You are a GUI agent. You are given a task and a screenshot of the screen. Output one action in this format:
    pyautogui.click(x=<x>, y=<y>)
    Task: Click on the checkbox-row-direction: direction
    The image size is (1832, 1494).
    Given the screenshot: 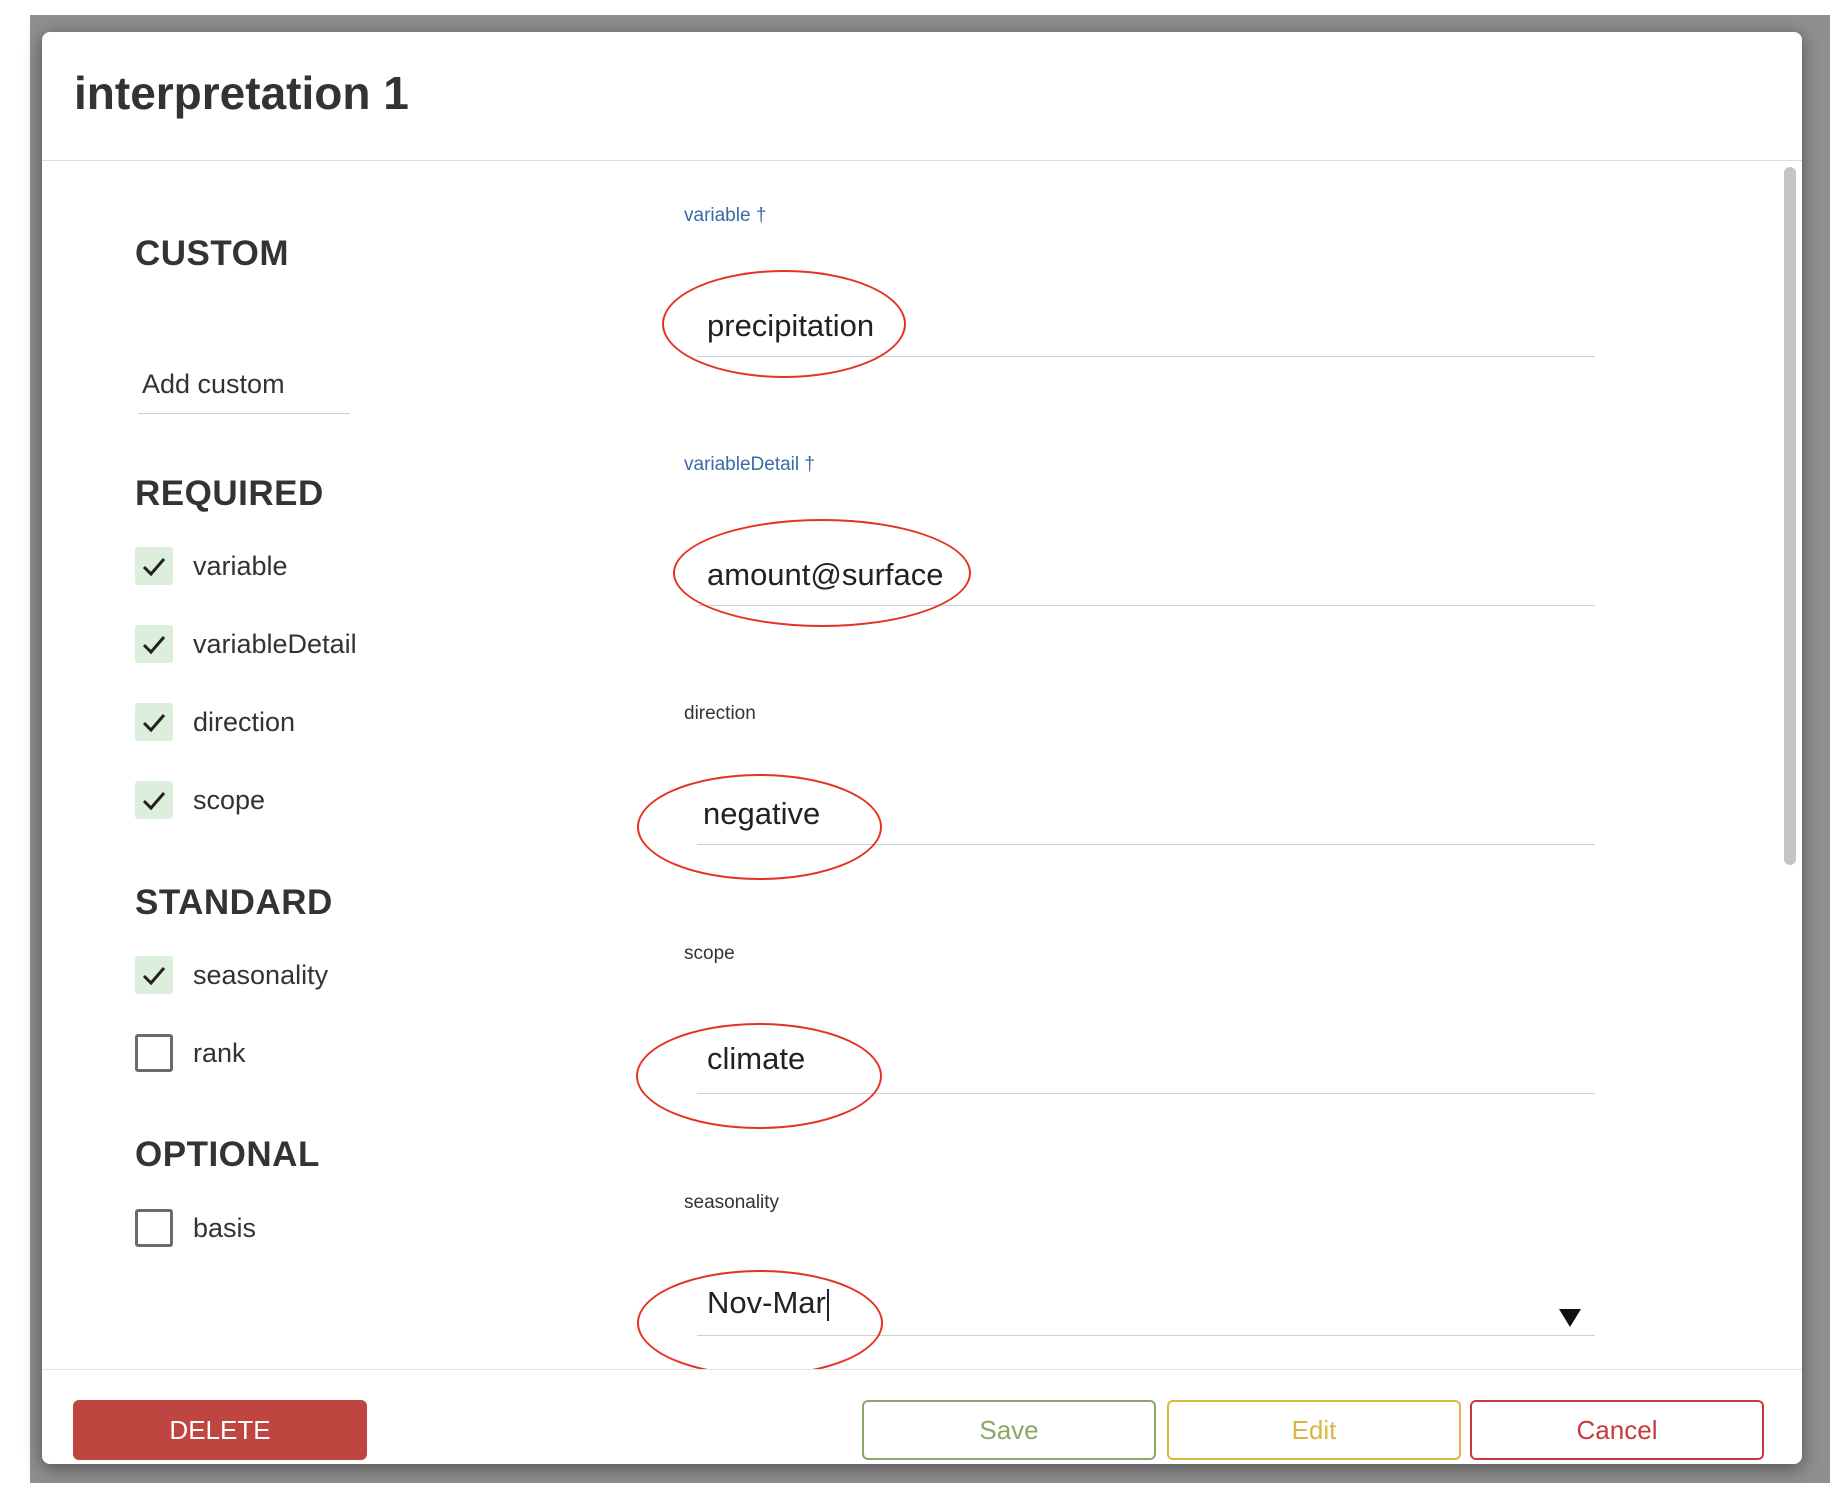 What is the action you would take?
    pyautogui.click(x=215, y=722)
    